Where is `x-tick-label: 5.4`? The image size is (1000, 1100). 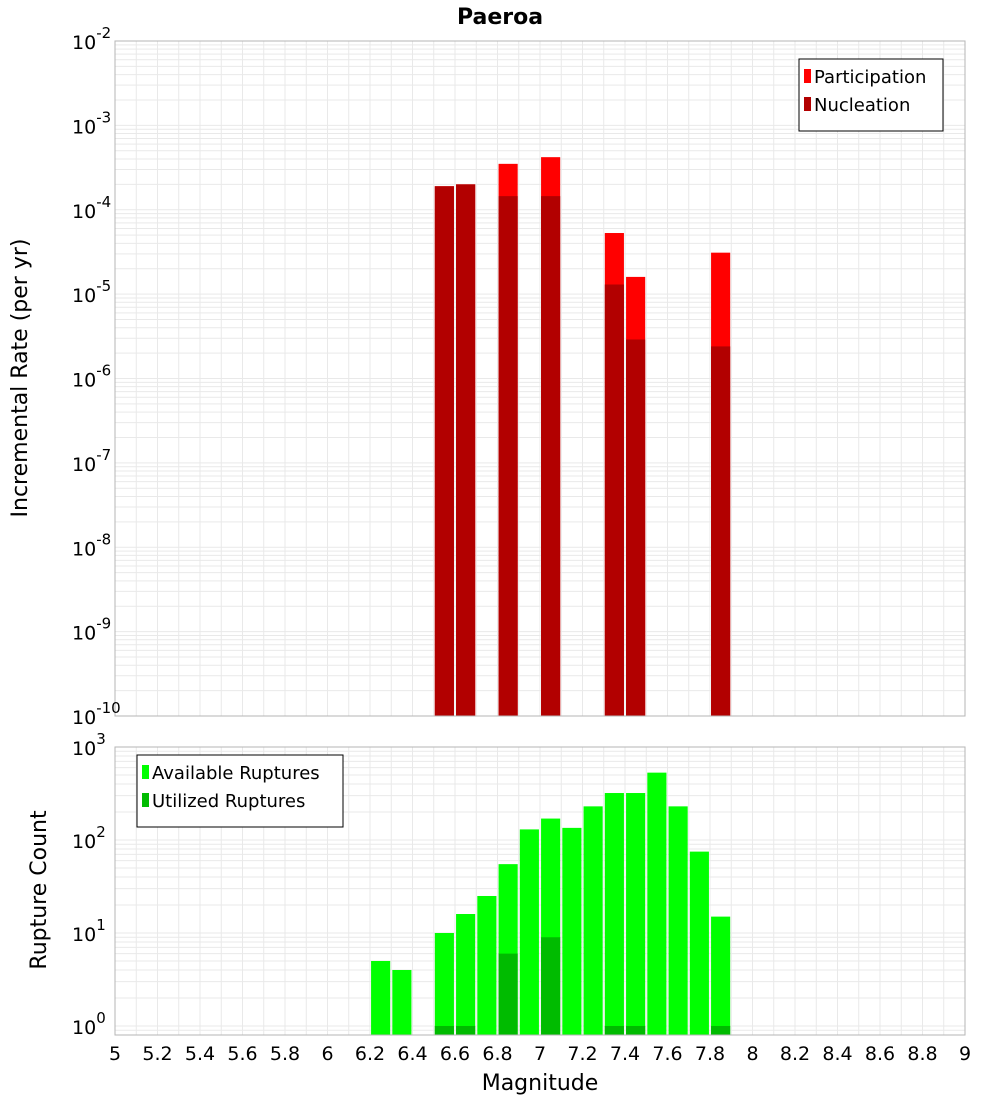
x-tick-label: 5.4 is located at coordinates (200, 1054).